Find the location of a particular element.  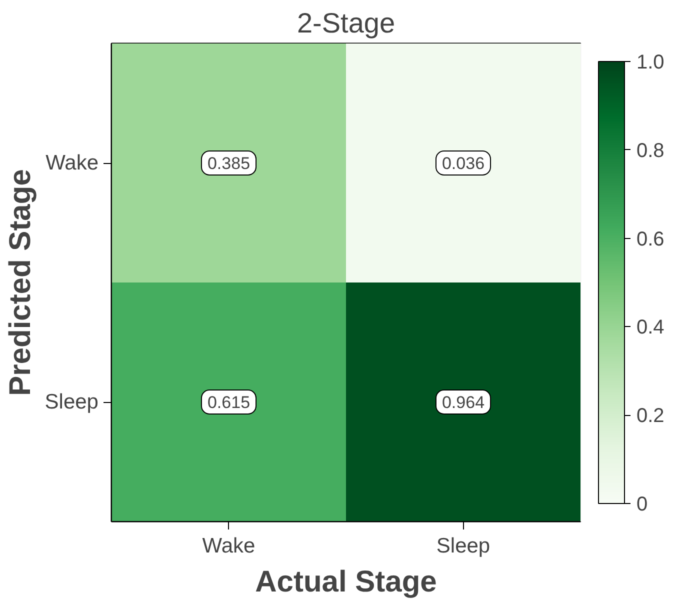

chart-title: 2-Stage is located at coordinates (346, 23).